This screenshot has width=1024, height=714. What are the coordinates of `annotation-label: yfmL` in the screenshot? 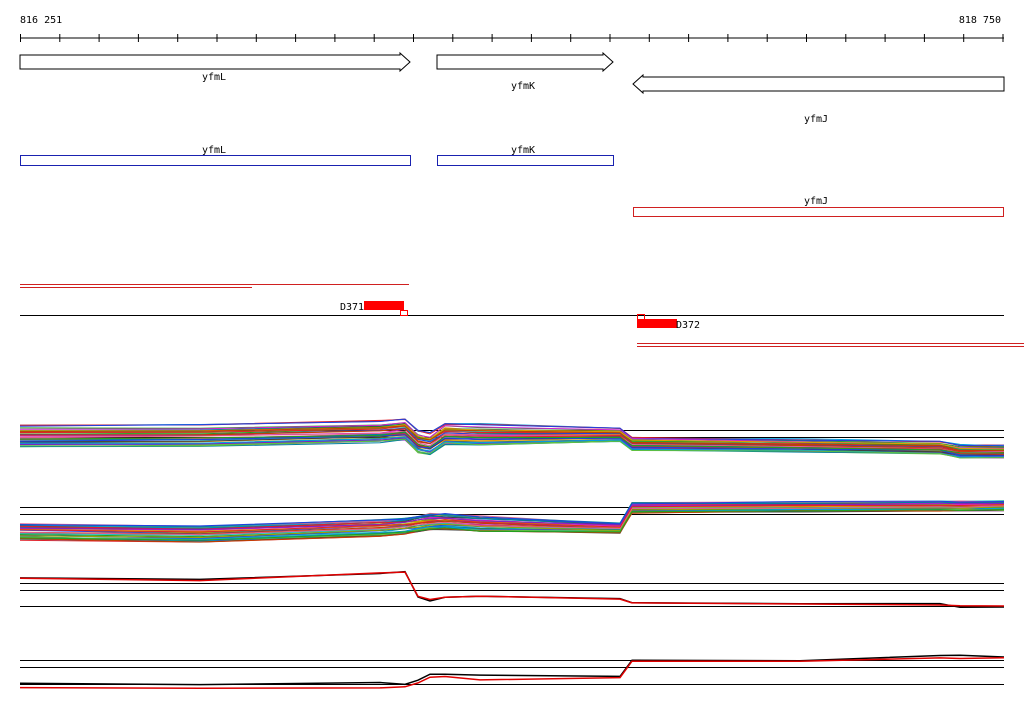 It's located at (214, 150).